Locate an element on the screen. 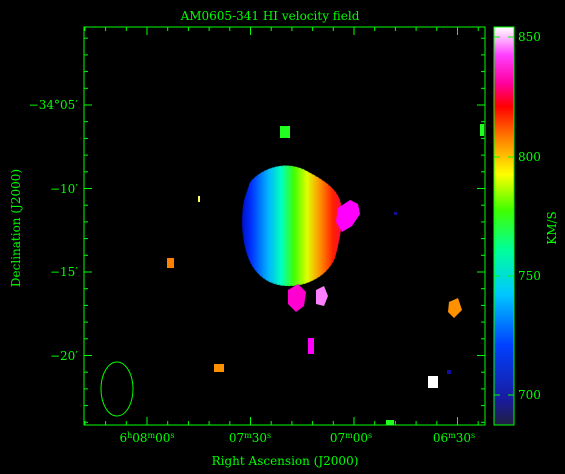  colorbar-tick-label: 850 is located at coordinates (529, 37).